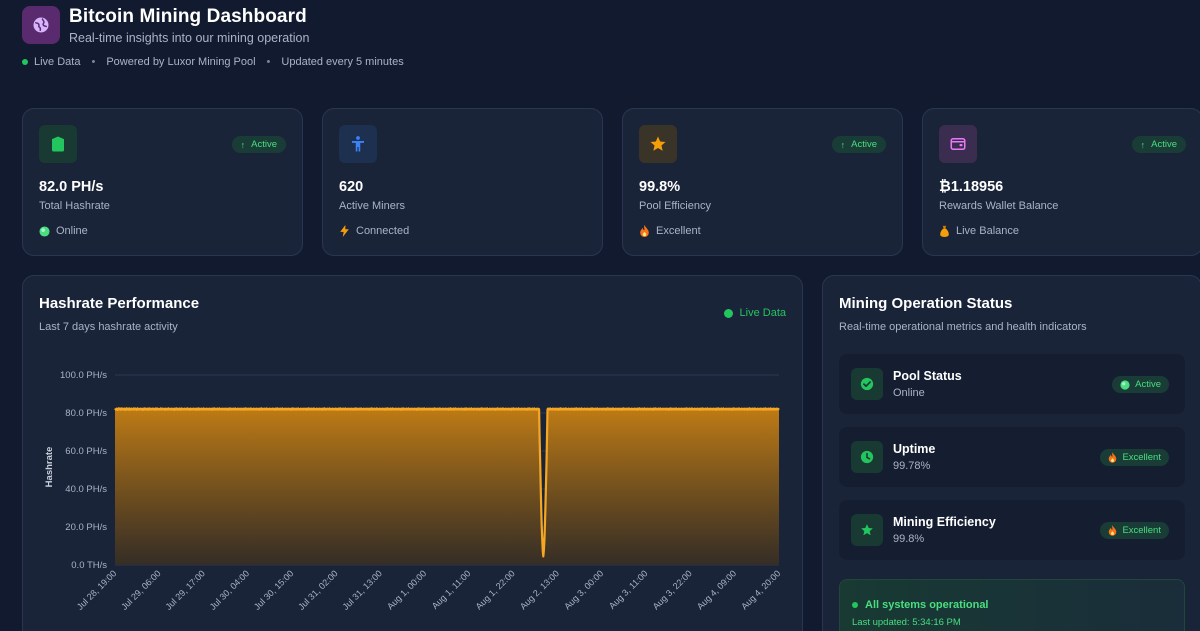  I want to click on hashrate-card: ↑ Active 82.0 PH/s Total Hashrate Online, so click(162, 182).